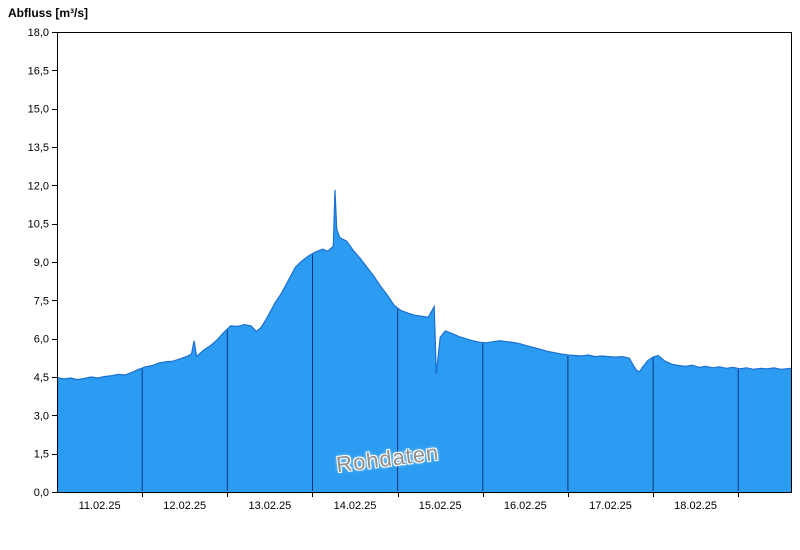  I want to click on x-tick-label: 16.02.25, so click(525, 506).